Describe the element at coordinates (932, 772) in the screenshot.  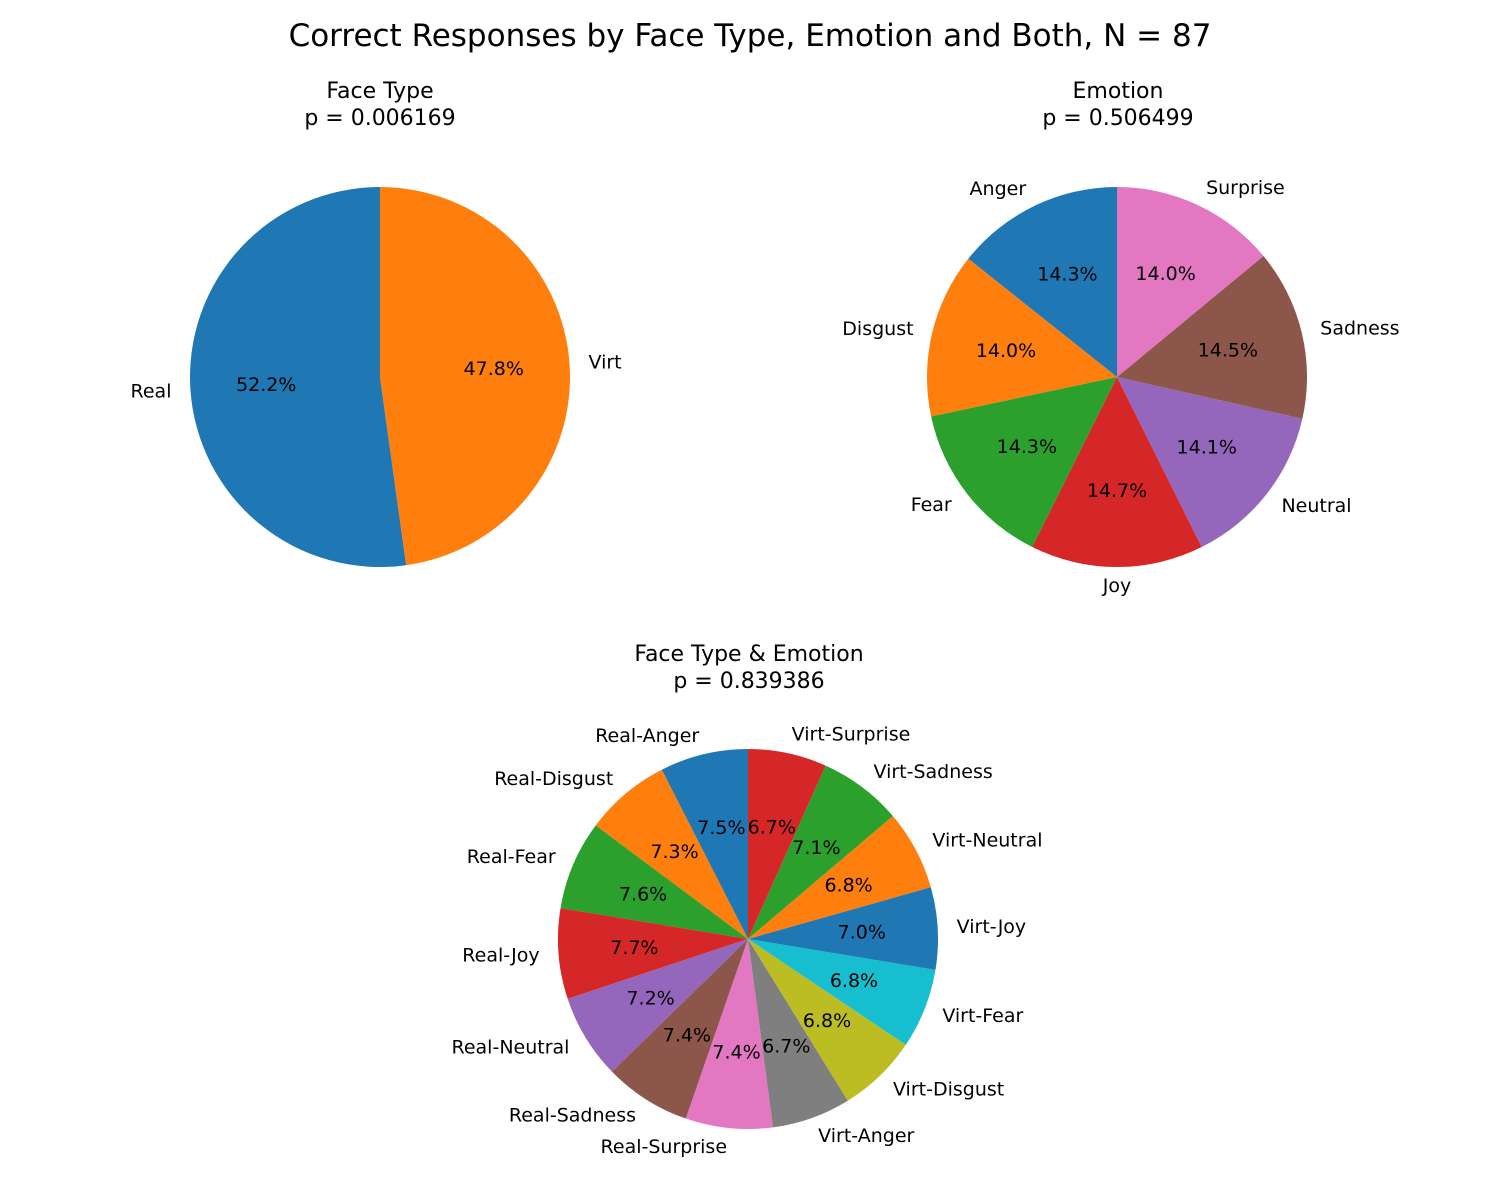
I see `pie-combined-label-virt-sadness: Virt-Sadness` at that location.